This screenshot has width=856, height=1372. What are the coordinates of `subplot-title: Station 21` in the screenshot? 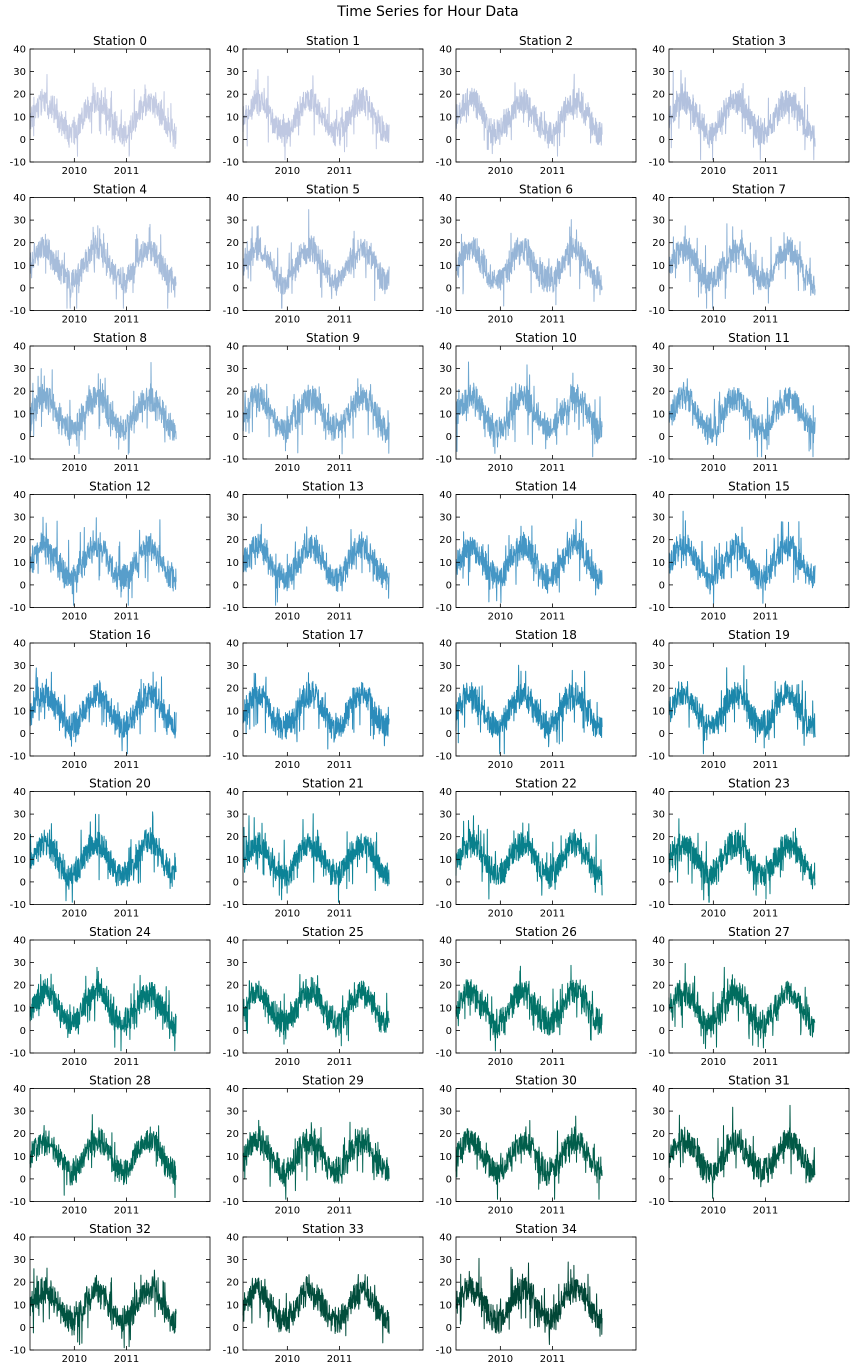 It's located at (333, 784).